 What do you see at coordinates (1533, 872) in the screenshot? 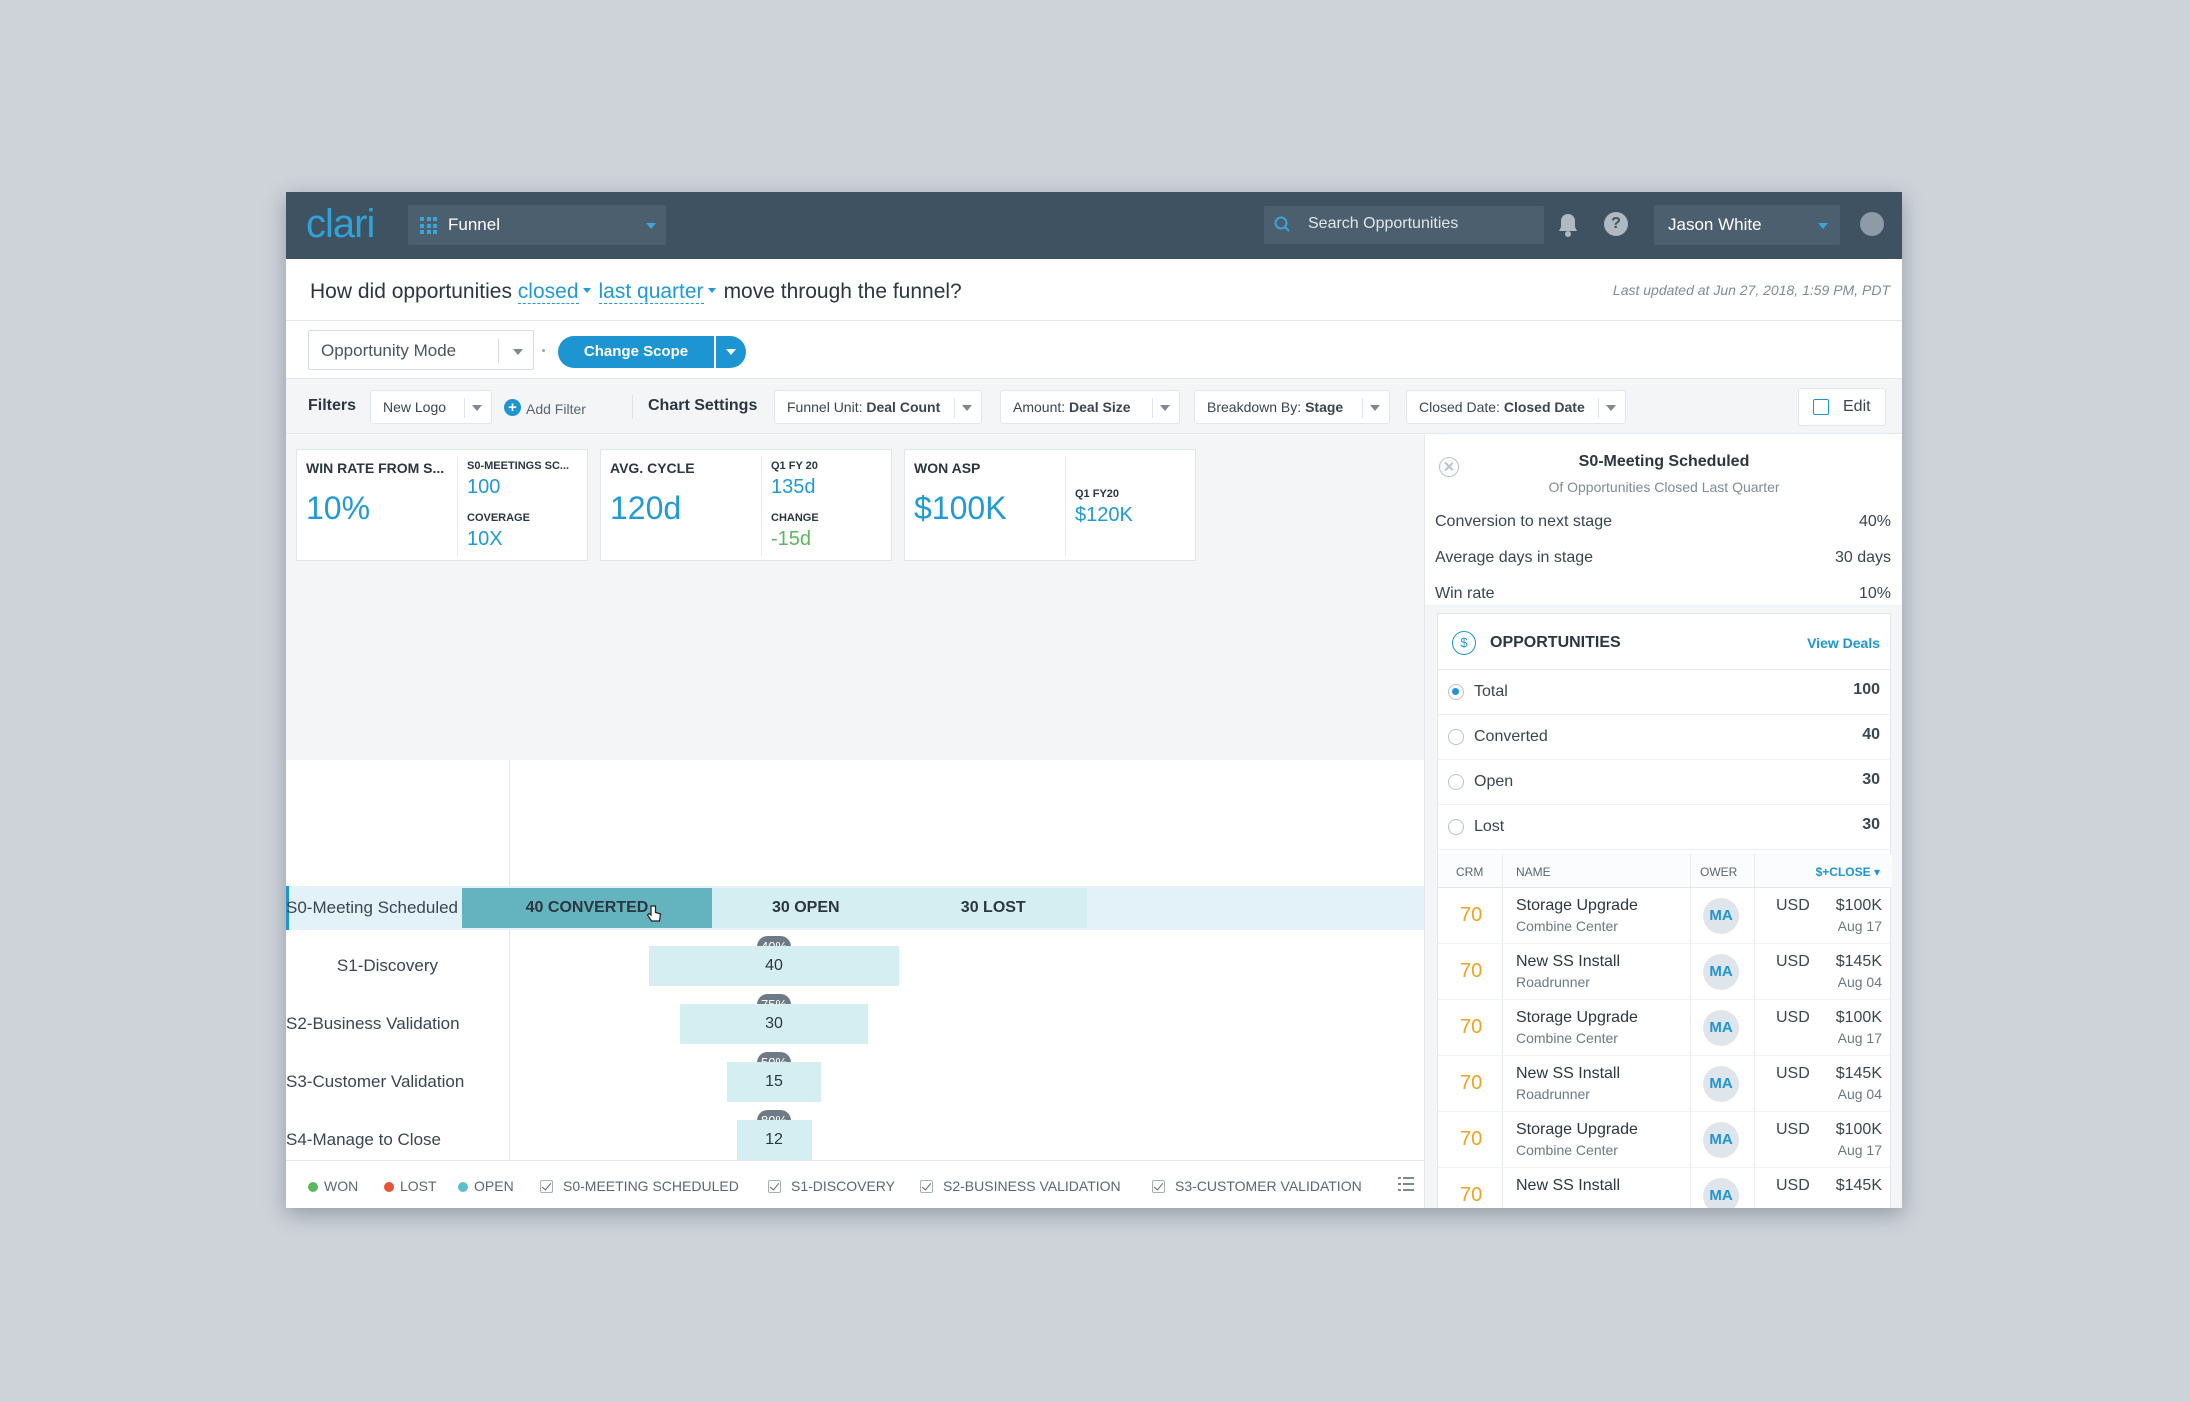
I see `column-name: NAME` at bounding box center [1533, 872].